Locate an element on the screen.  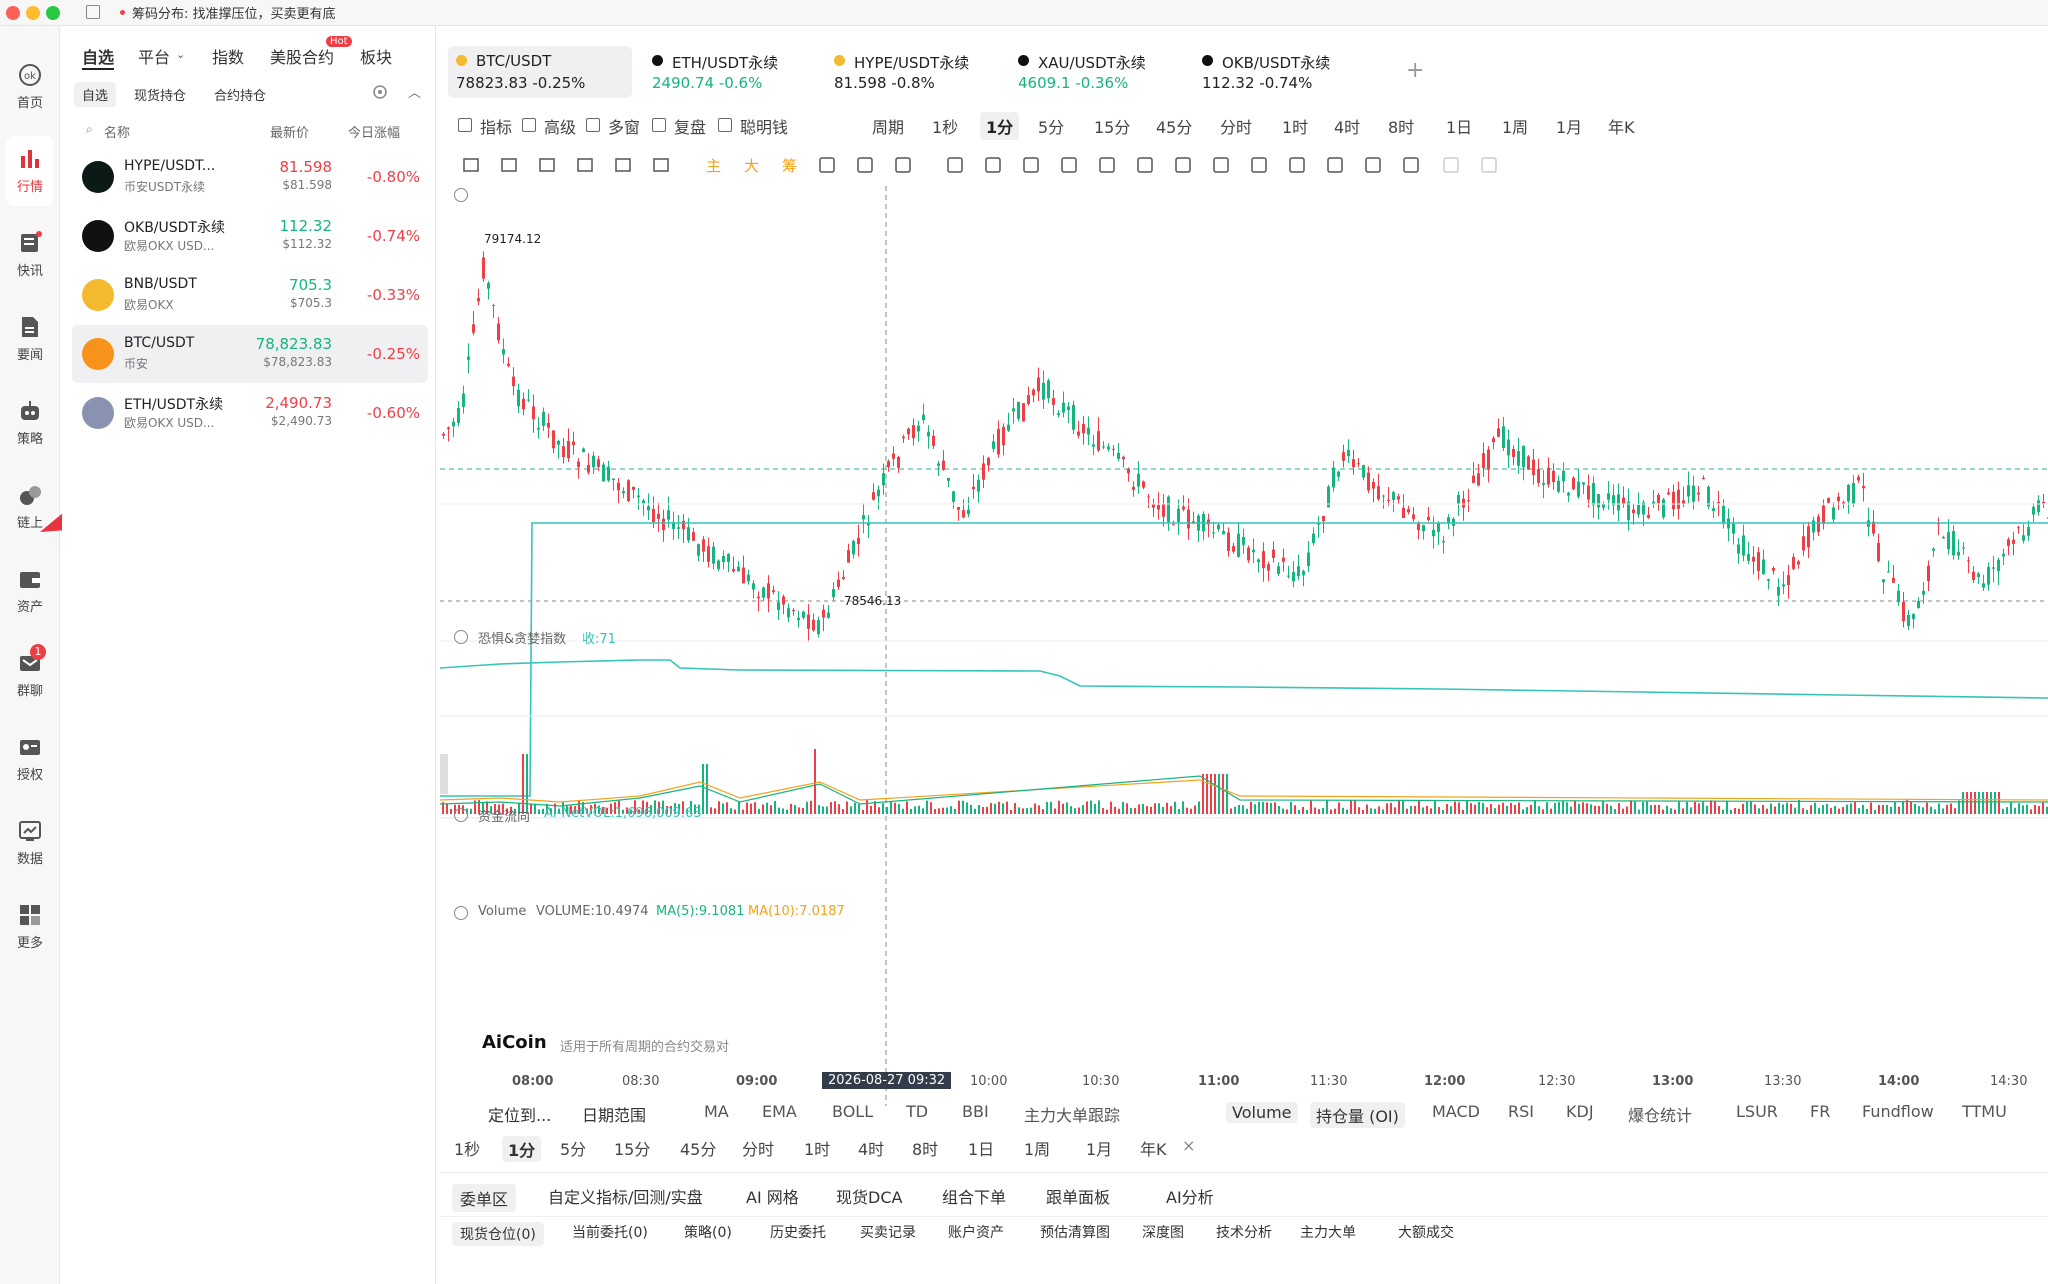
nav-item-market: 行情 is located at coordinates (30, 171).